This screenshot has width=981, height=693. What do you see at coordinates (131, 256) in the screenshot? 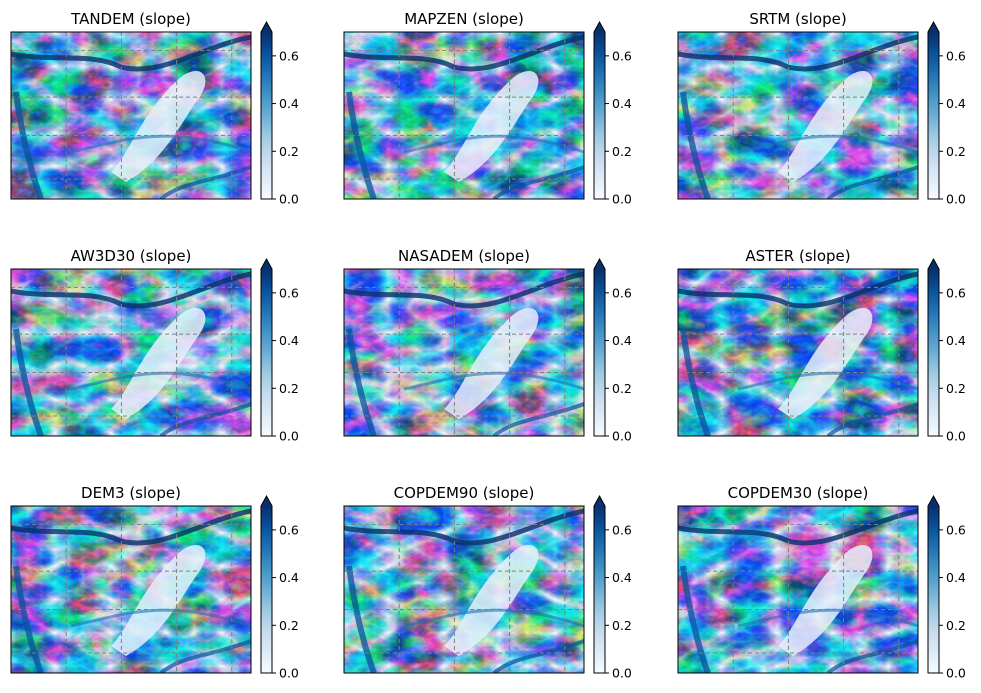
I see `subplot-title: AW3D30 (slope)` at bounding box center [131, 256].